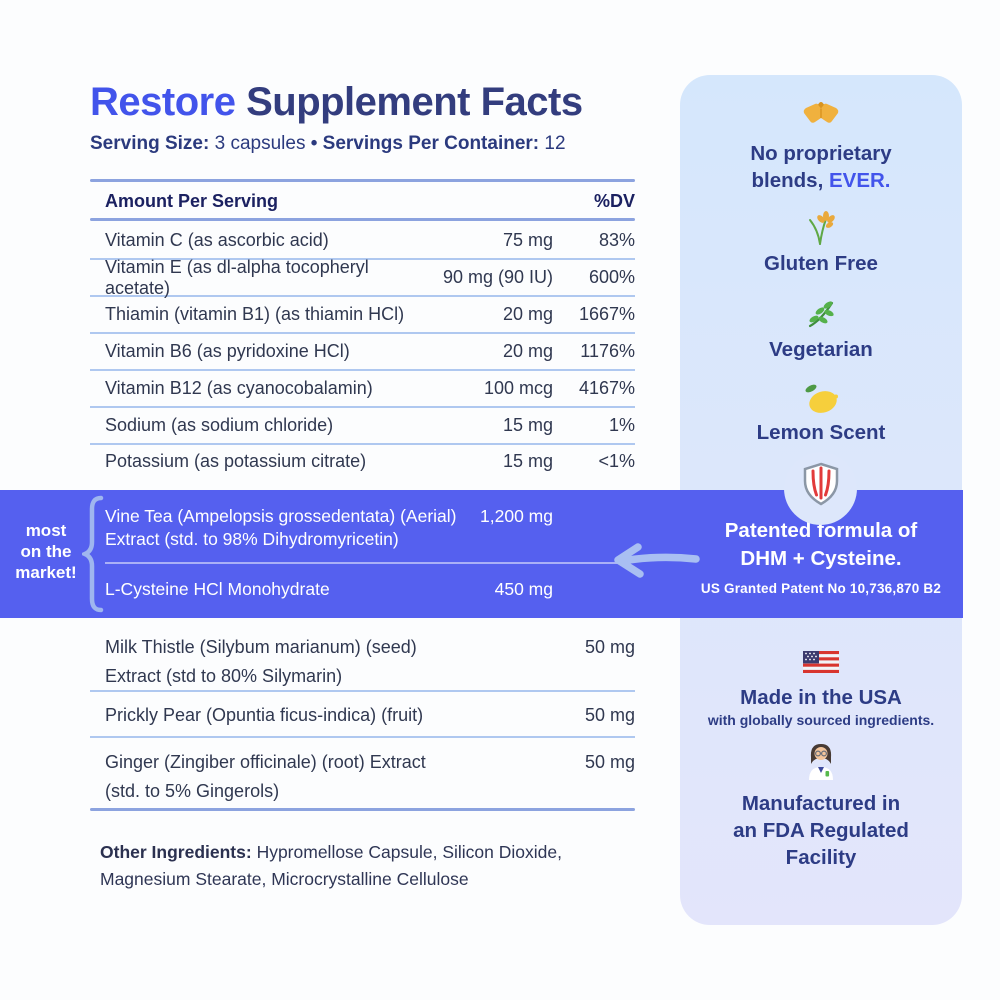  Describe the element at coordinates (821, 153) in the screenshot. I see `no-blends-line1: No proprietary` at that location.